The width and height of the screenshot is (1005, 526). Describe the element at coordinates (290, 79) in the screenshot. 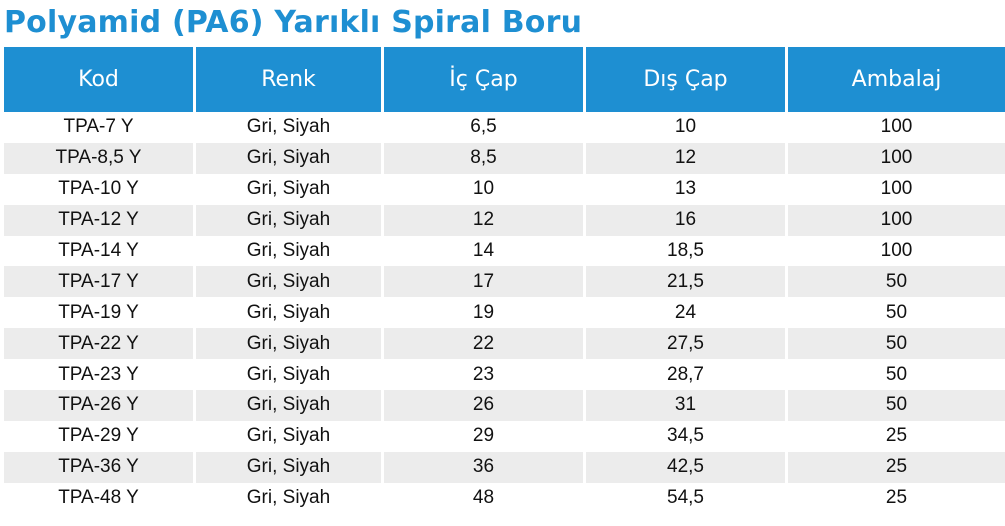

I see `column-header-renk: Renk` at that location.